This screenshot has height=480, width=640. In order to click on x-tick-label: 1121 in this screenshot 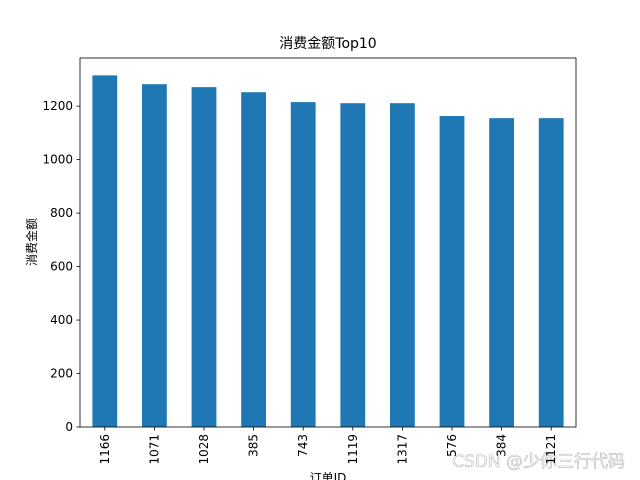, I will do `click(551, 449)`.